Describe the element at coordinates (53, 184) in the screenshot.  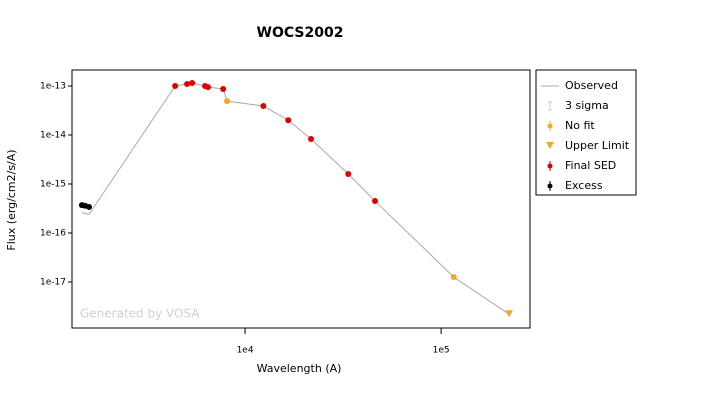
I see `y-tick-label: 1e-15` at that location.